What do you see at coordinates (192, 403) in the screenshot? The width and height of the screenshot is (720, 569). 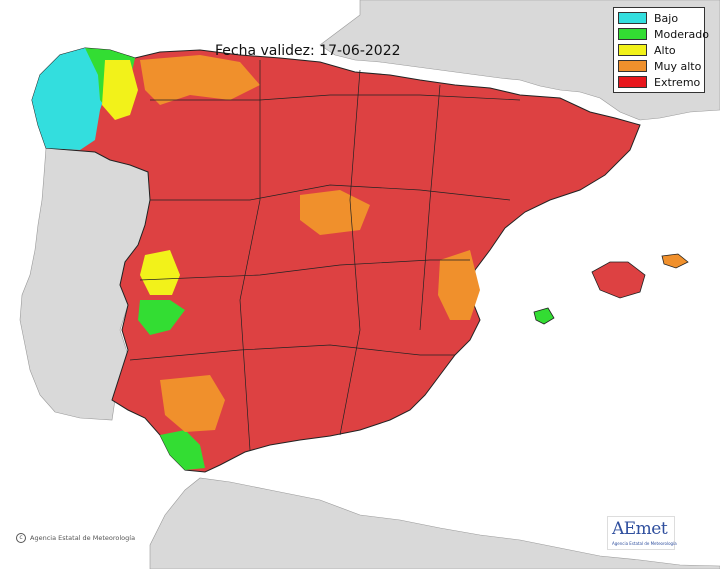 I see `region-very-high-south` at bounding box center [192, 403].